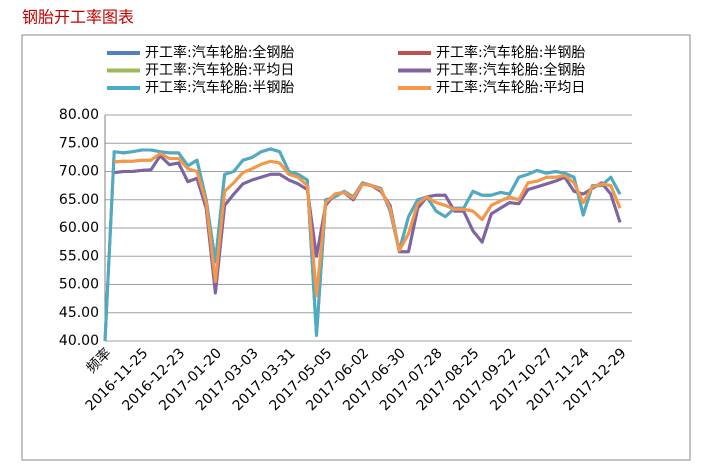 This screenshot has height=476, width=716. I want to click on y-tick-label: 55.00, so click(79, 256).